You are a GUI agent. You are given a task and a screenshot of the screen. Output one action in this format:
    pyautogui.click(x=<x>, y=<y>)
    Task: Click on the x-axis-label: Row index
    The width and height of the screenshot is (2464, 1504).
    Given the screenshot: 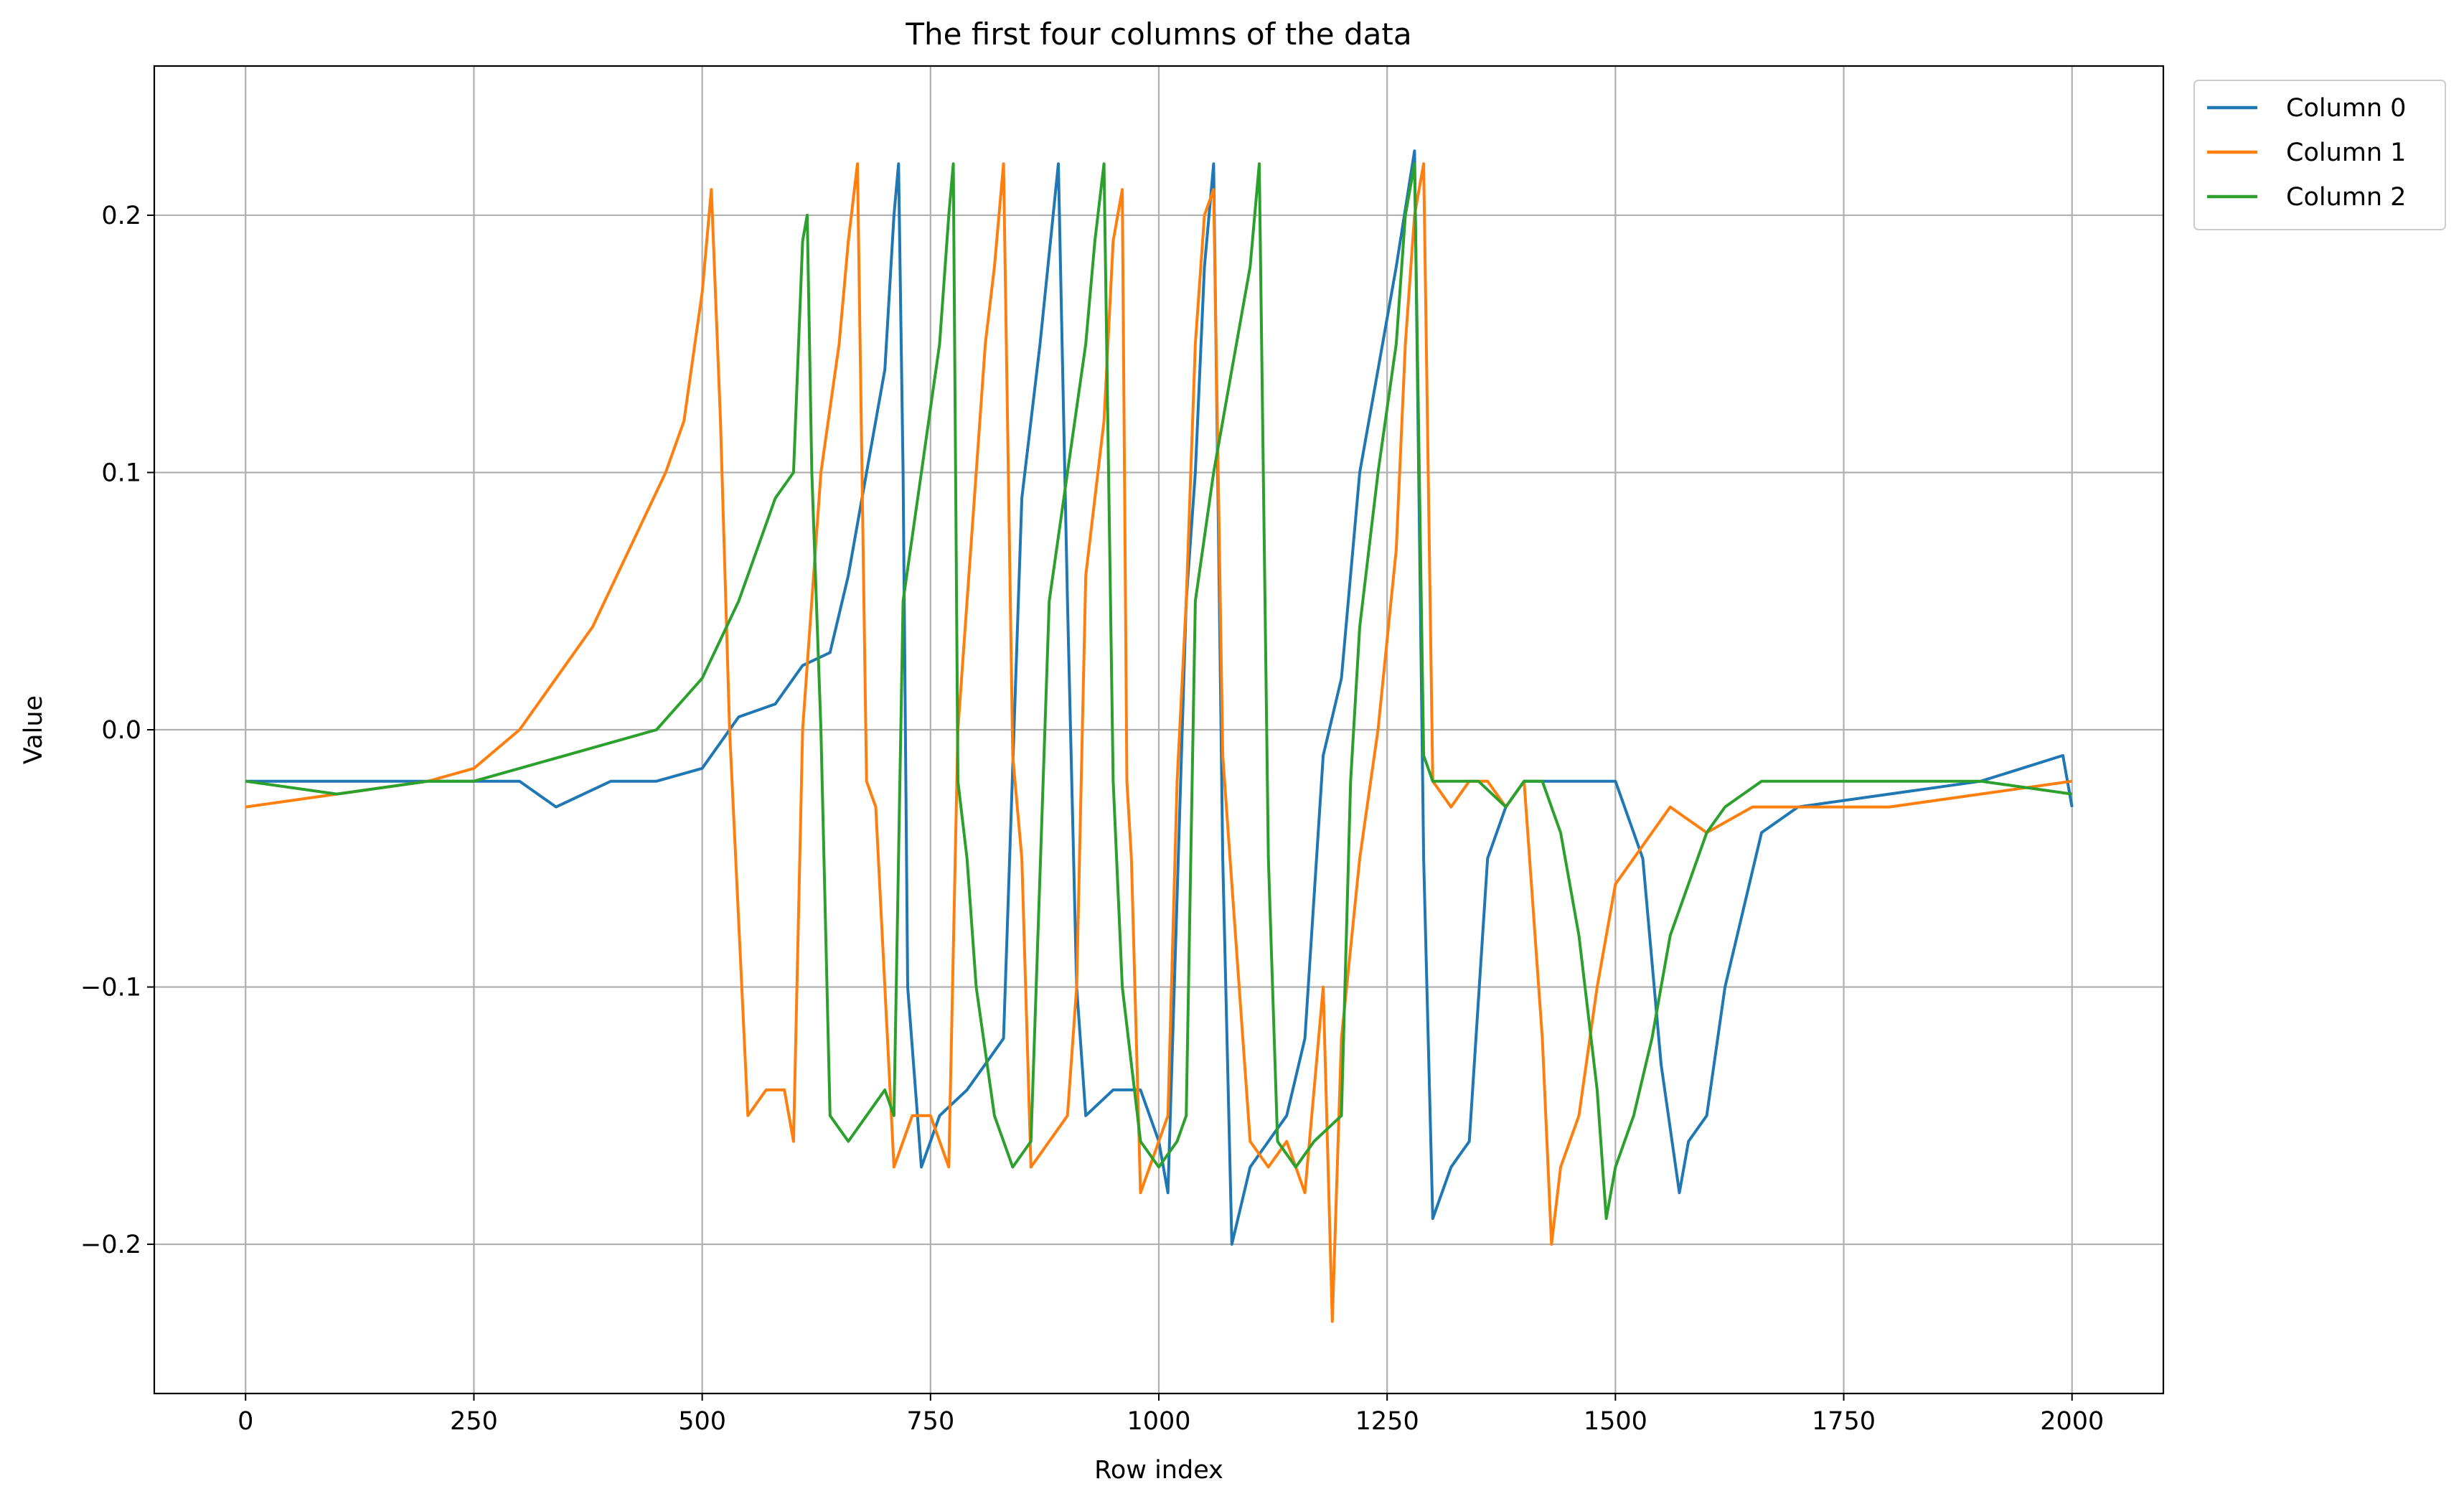 What is the action you would take?
    pyautogui.click(x=1158, y=1470)
    